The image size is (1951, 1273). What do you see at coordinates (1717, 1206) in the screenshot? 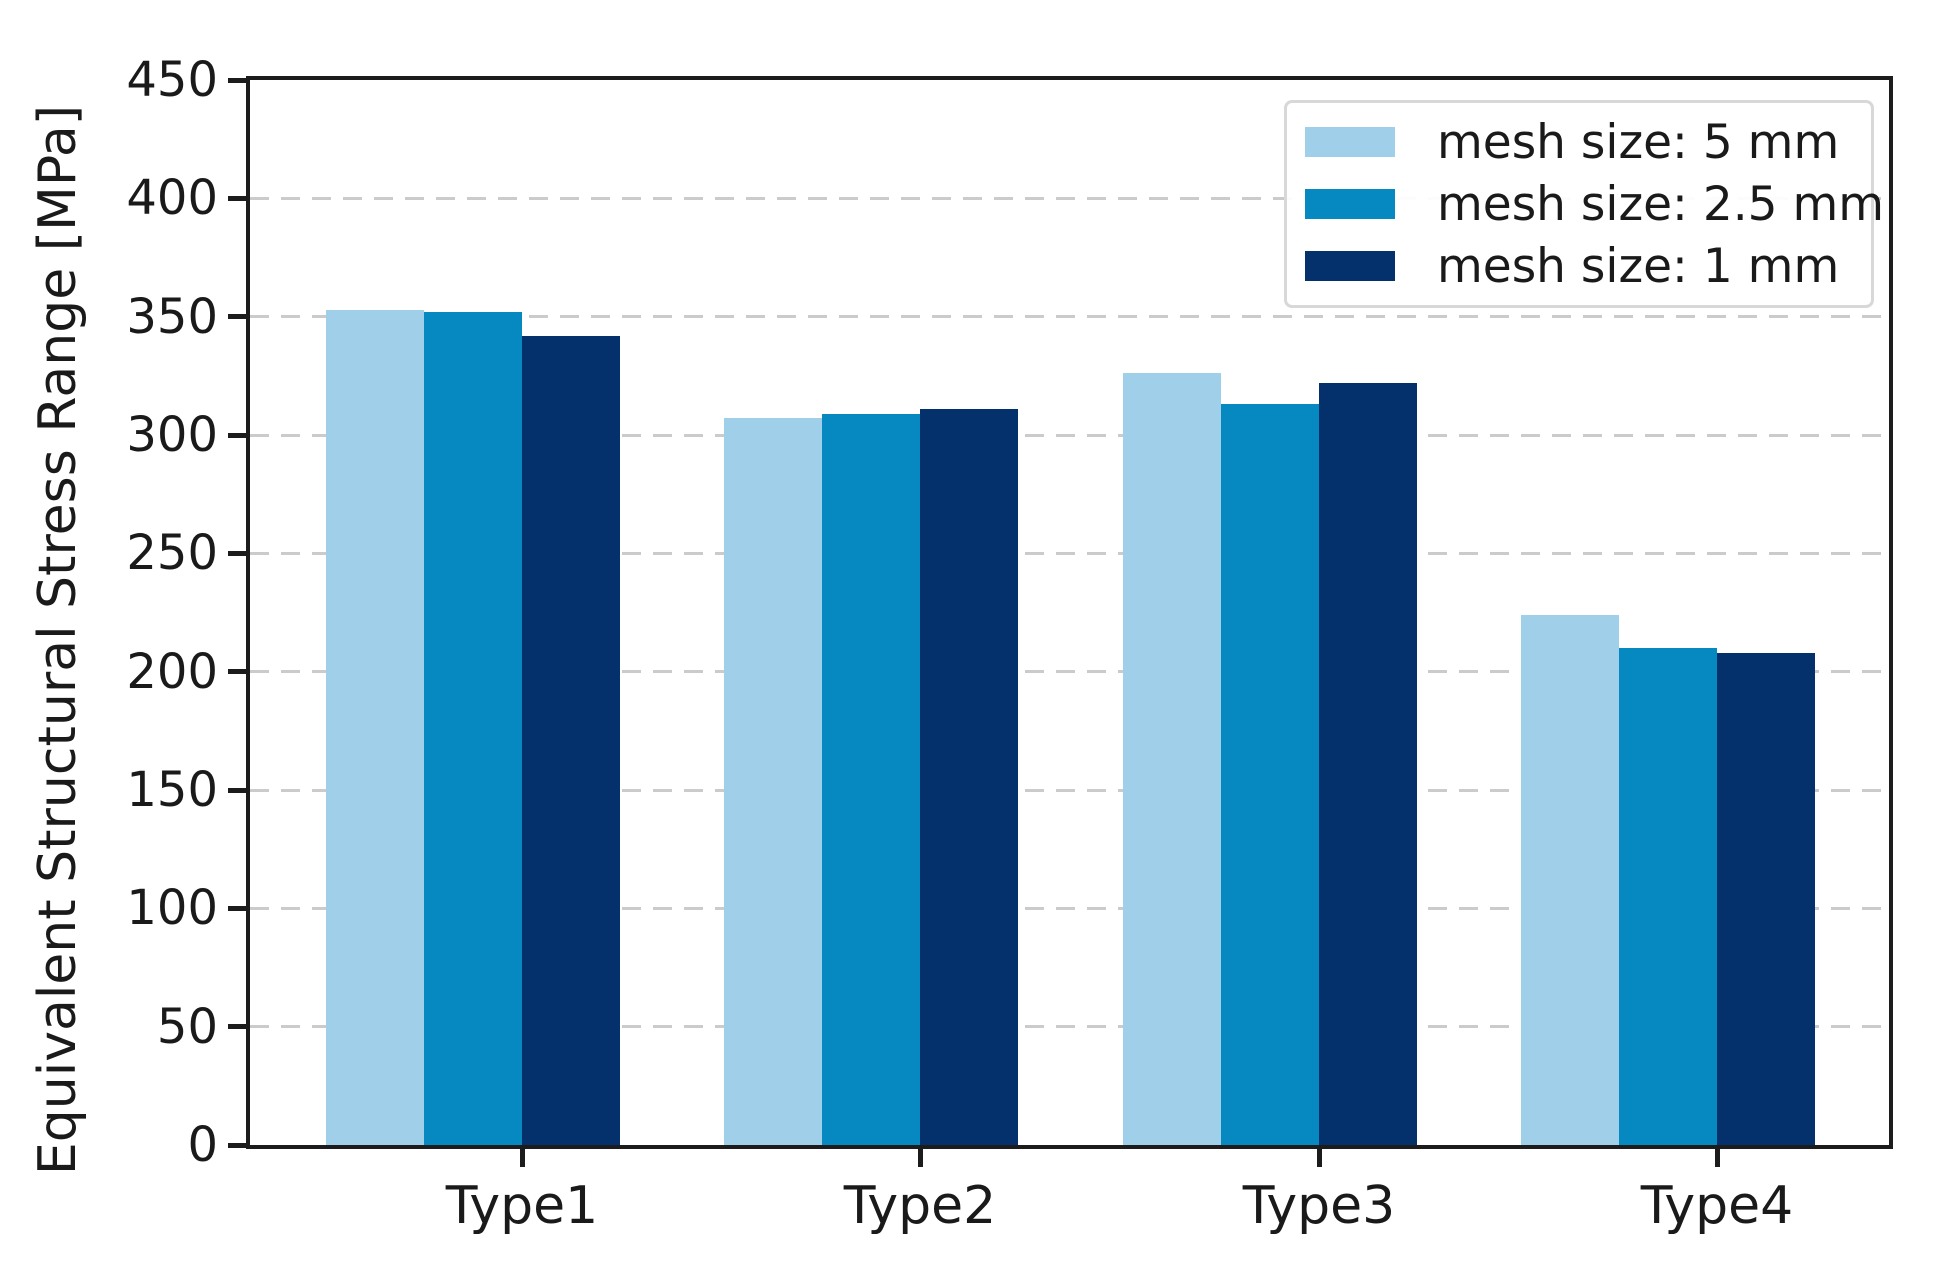
I see `x-tick-label-type4: Type4` at bounding box center [1717, 1206].